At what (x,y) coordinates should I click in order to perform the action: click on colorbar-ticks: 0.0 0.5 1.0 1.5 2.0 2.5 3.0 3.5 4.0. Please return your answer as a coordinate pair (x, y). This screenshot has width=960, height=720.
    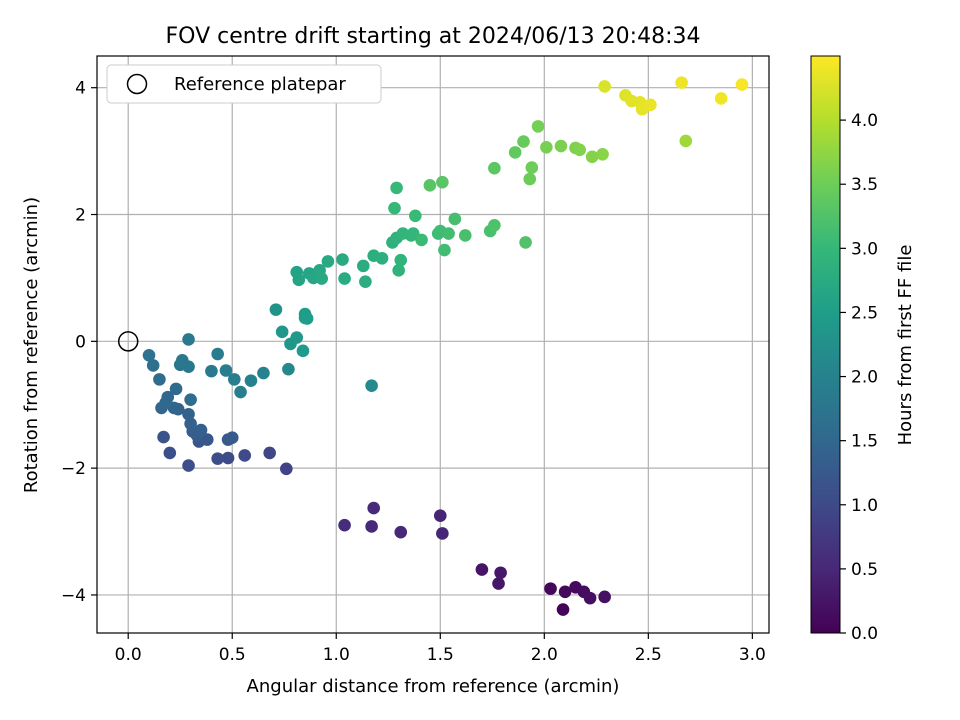
    Looking at the image, I should click on (859, 377).